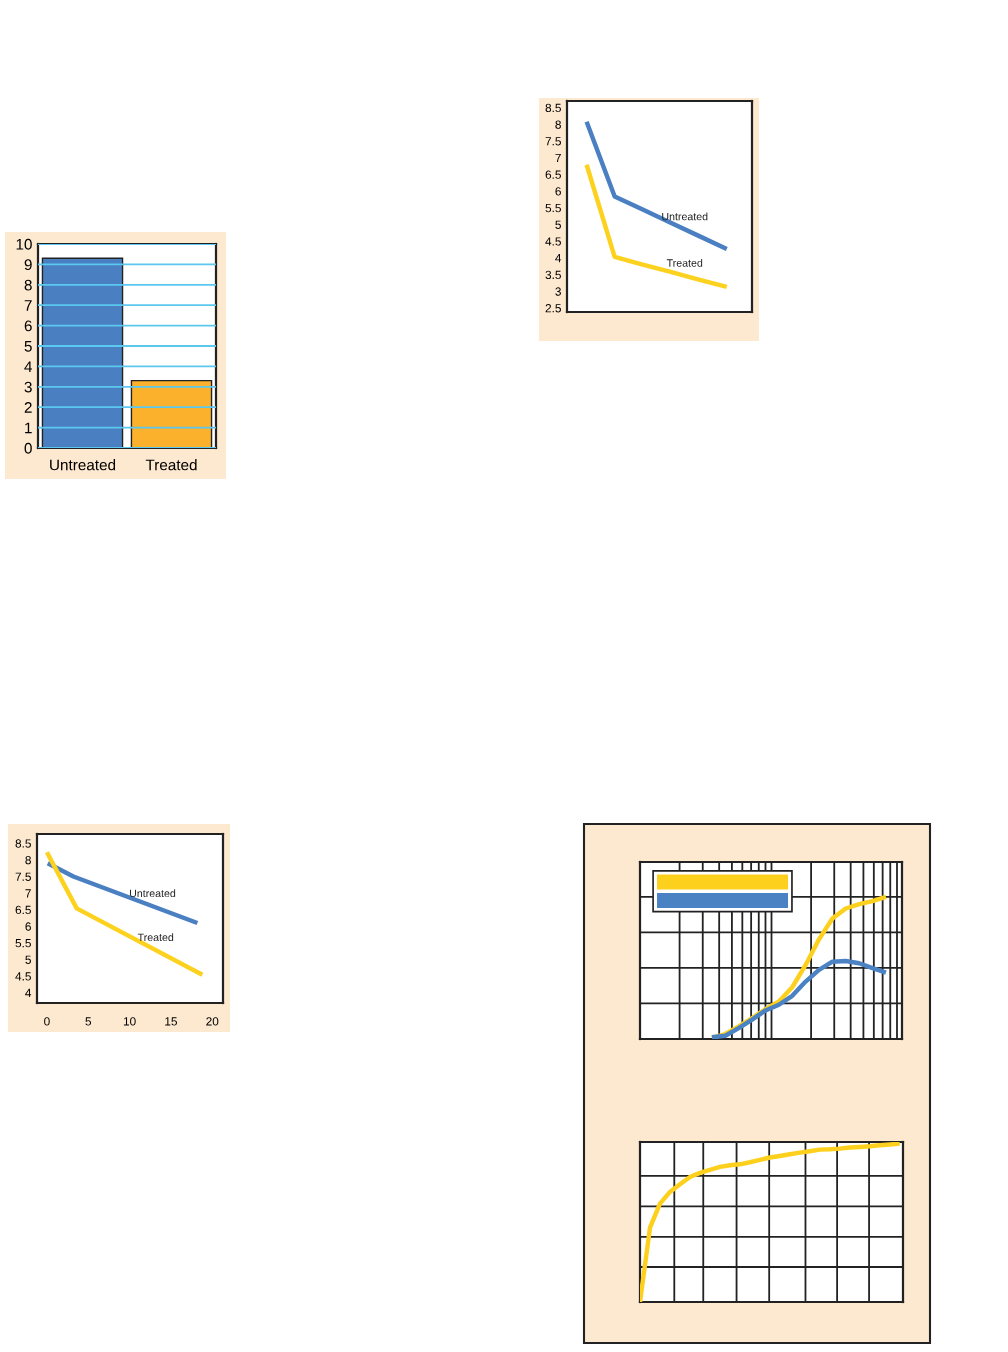  What do you see at coordinates (28, 265) in the screenshot?
I see `y-tick-label: 9` at bounding box center [28, 265].